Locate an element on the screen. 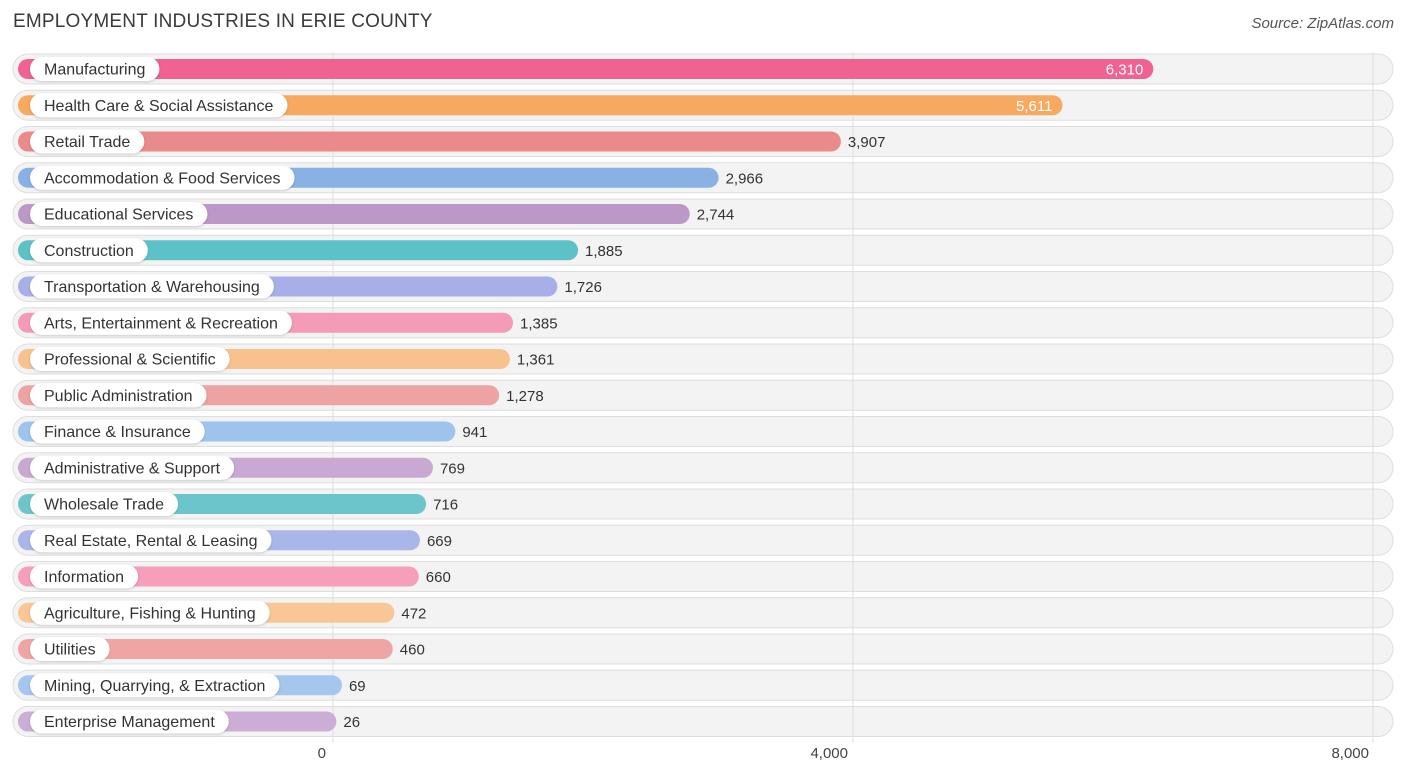 This screenshot has height=776, width=1406. category-label: Enterprise Management is located at coordinates (129, 722).